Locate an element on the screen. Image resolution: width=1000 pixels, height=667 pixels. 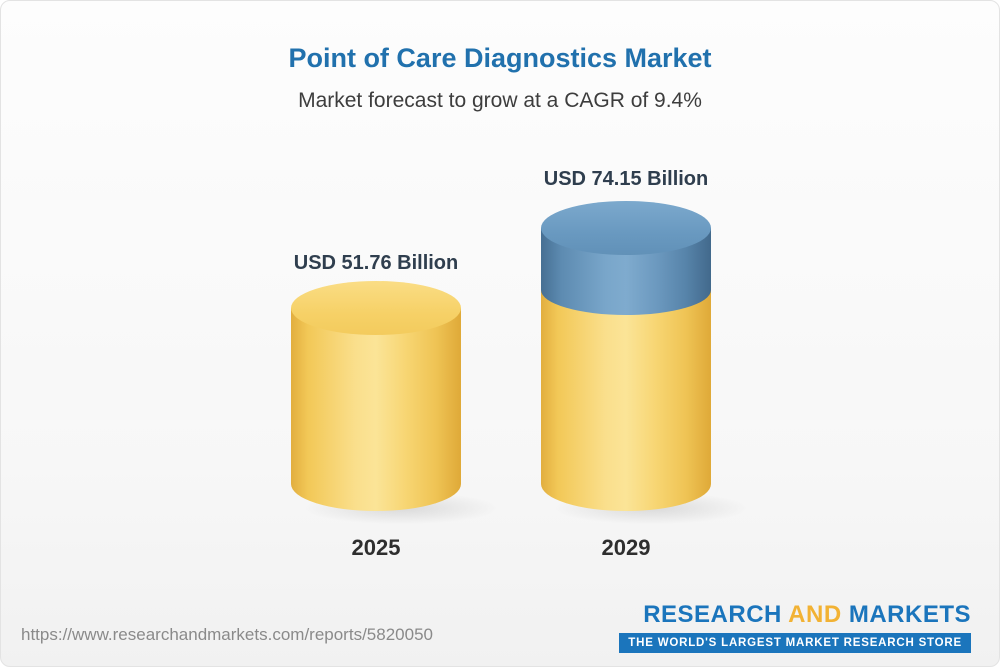
bar-2025-base-segment is located at coordinates (376, 409).